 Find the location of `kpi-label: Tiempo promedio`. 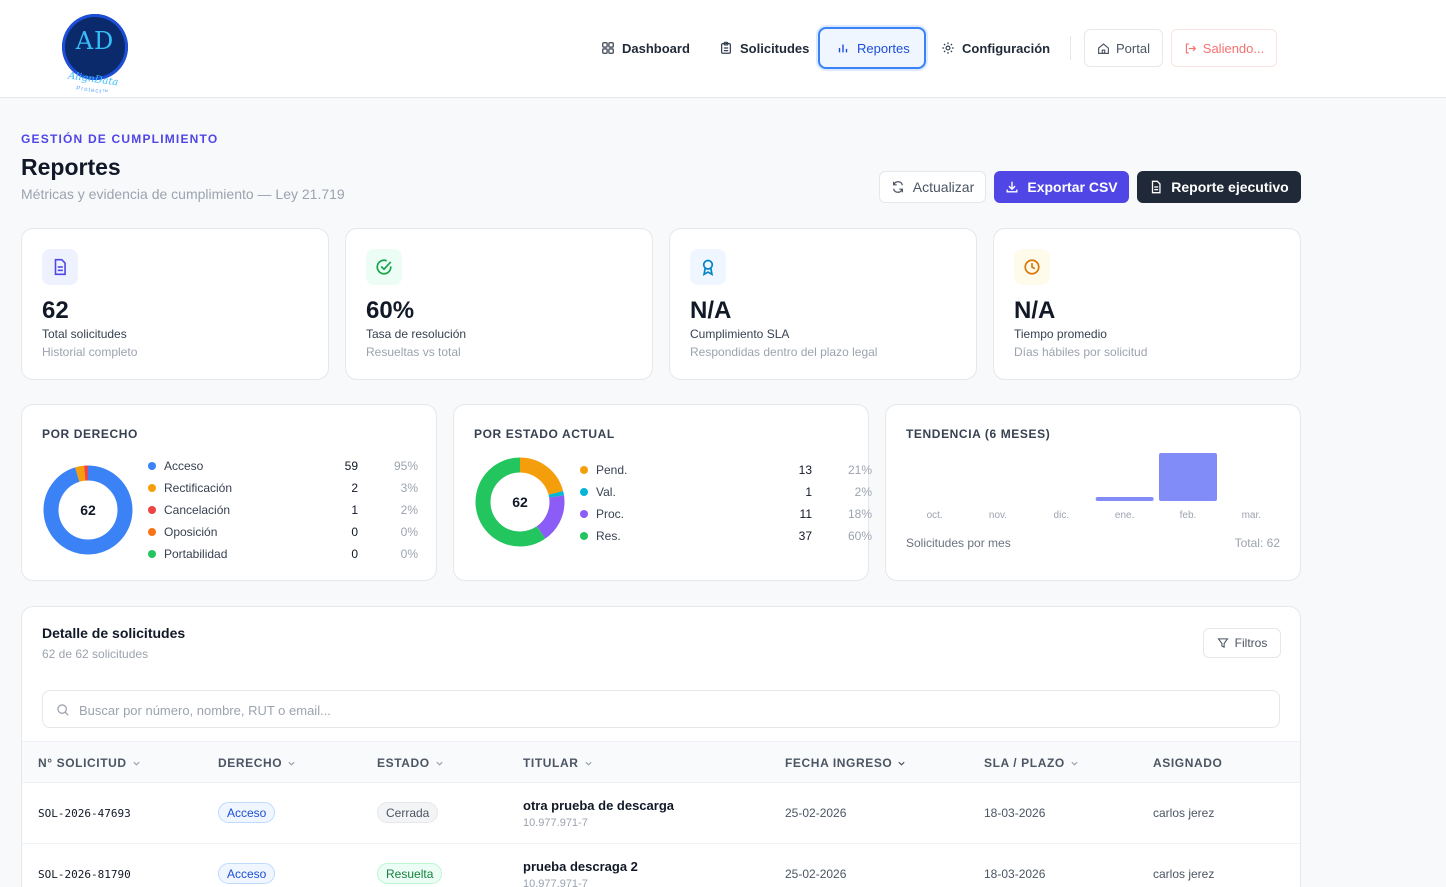

kpi-label: Tiempo promedio is located at coordinates (1060, 334).